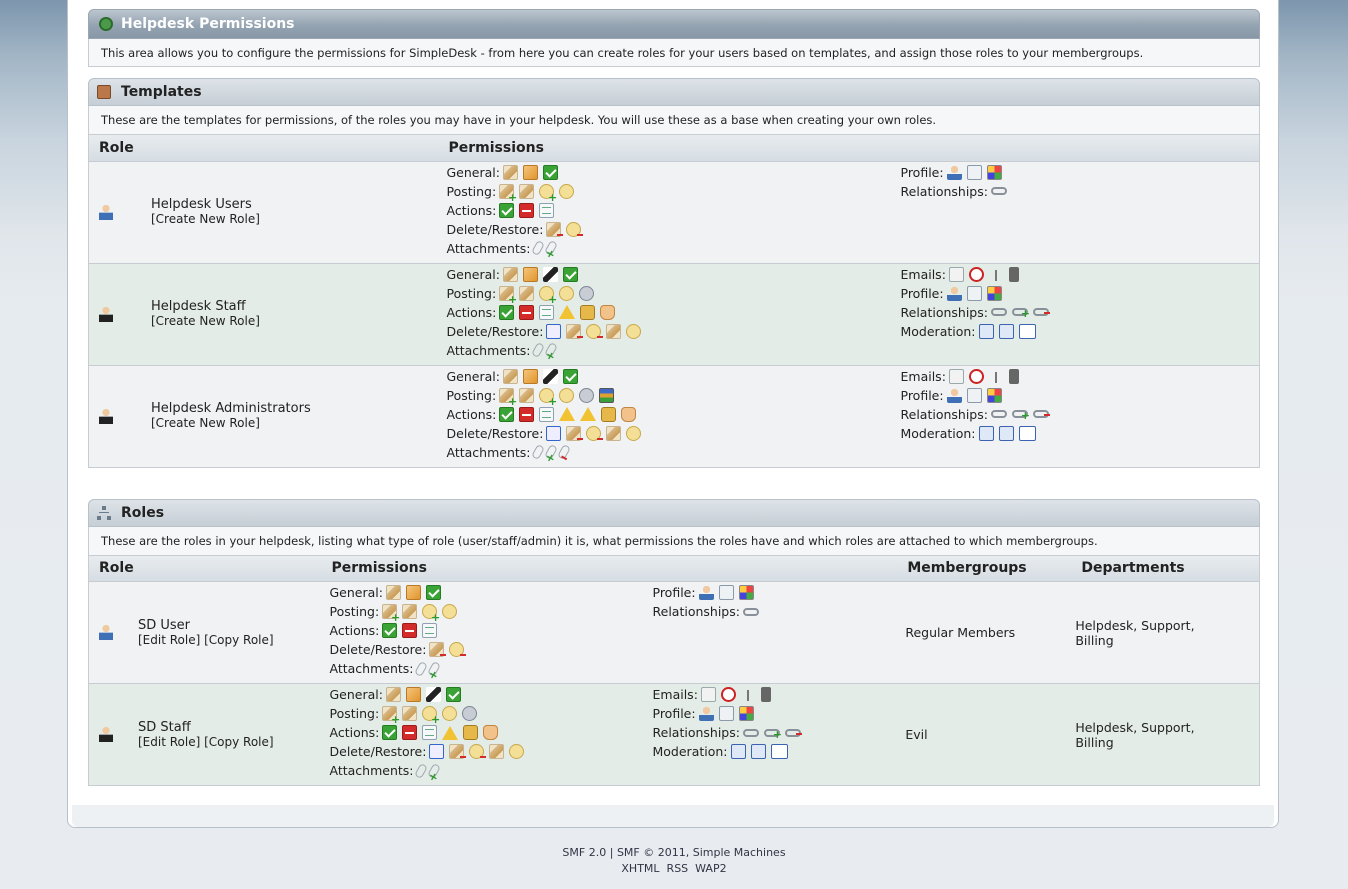  What do you see at coordinates (470, 713) in the screenshot?
I see `robot-icon` at bounding box center [470, 713].